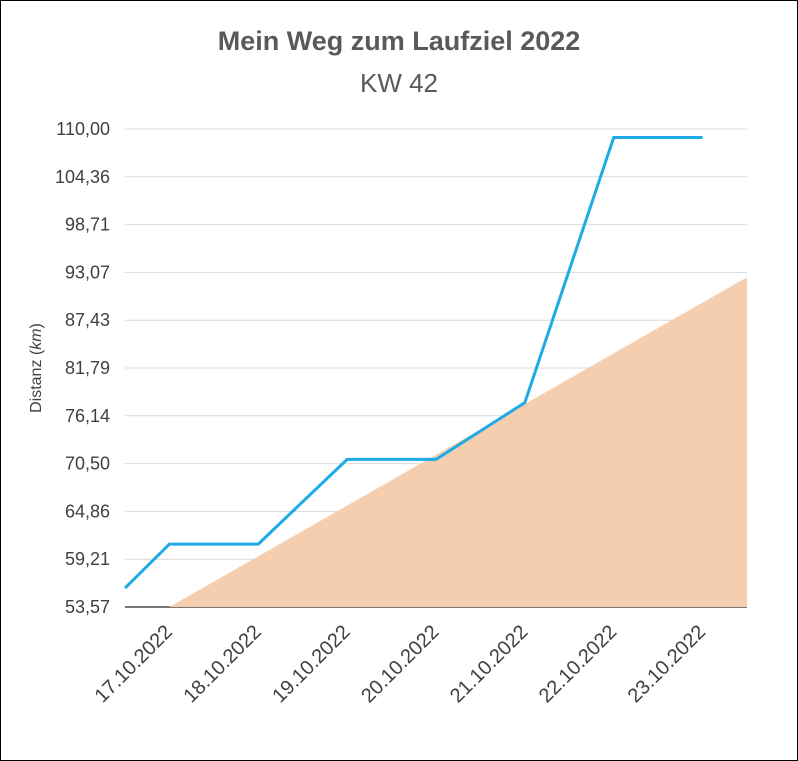 Image resolution: width=798 pixels, height=761 pixels. What do you see at coordinates (222, 664) in the screenshot?
I see `x-tick-label: 18.10.2022` at bounding box center [222, 664].